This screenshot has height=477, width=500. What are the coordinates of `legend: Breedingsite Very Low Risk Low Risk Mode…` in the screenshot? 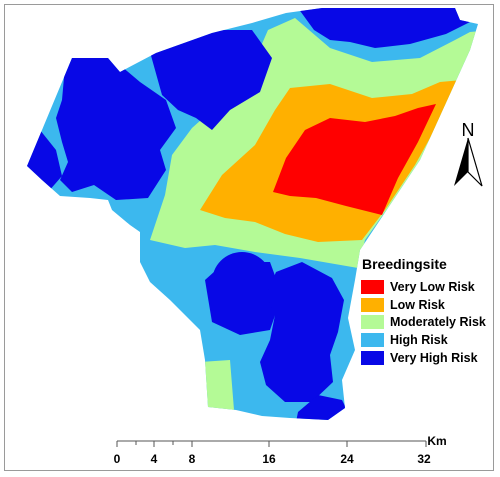 It's located at (423, 311).